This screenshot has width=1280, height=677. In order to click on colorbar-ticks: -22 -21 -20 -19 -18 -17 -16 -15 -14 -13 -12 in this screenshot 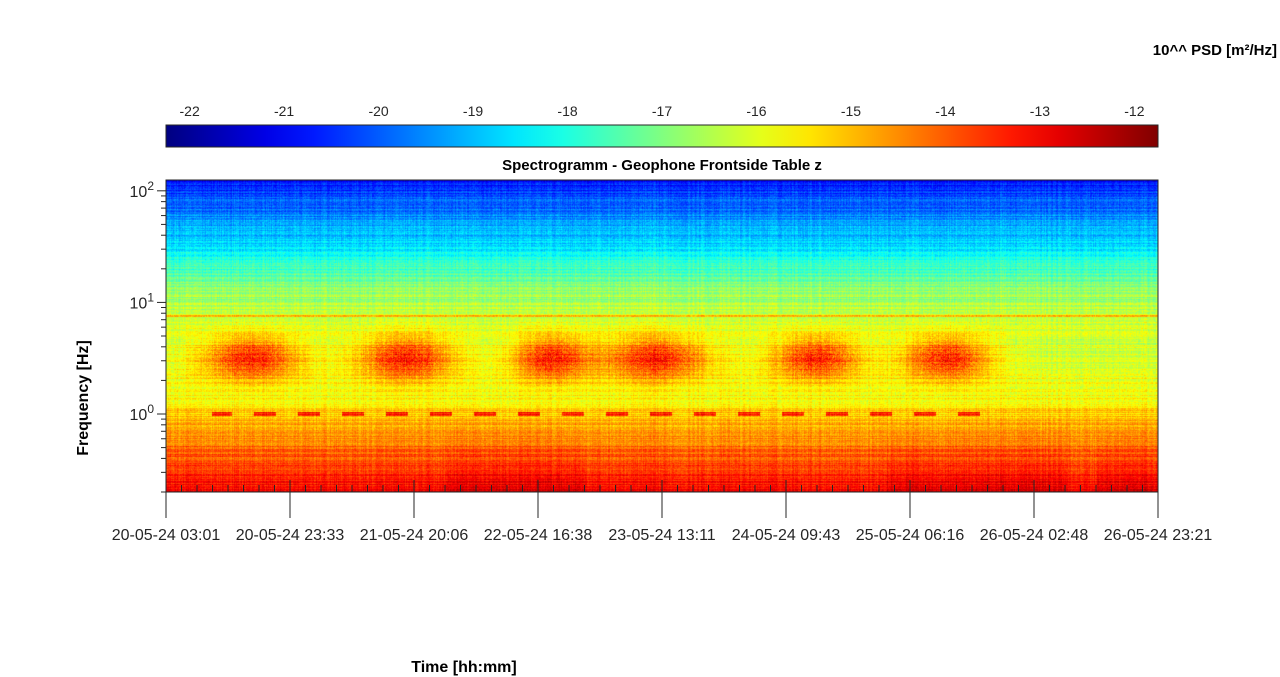, I will do `click(662, 117)`.